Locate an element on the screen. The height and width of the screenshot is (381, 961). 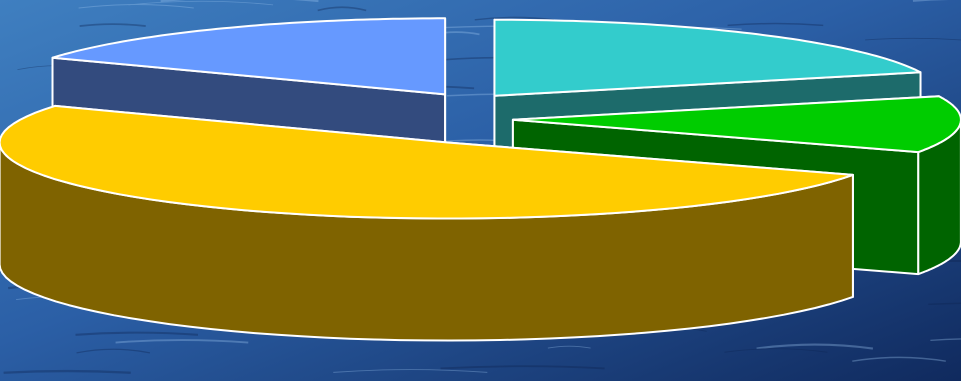
pie-slice-3-top is located at coordinates (736, 124).